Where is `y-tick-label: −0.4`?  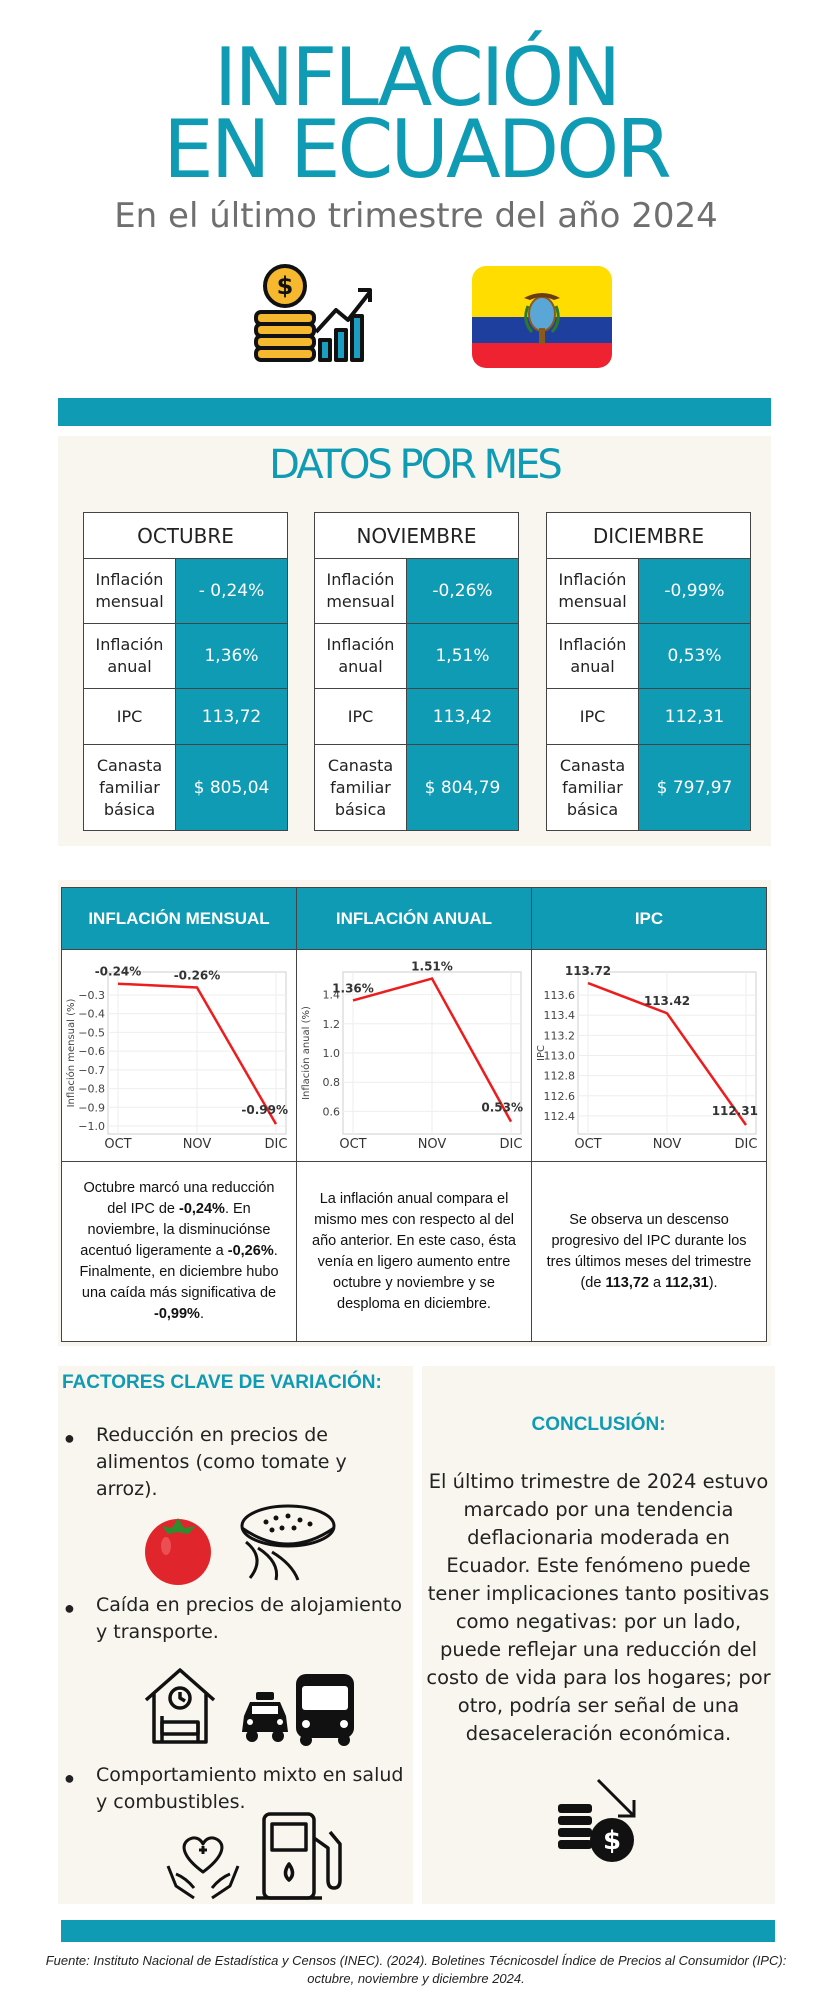 y-tick-label: −0.4 is located at coordinates (91, 1014).